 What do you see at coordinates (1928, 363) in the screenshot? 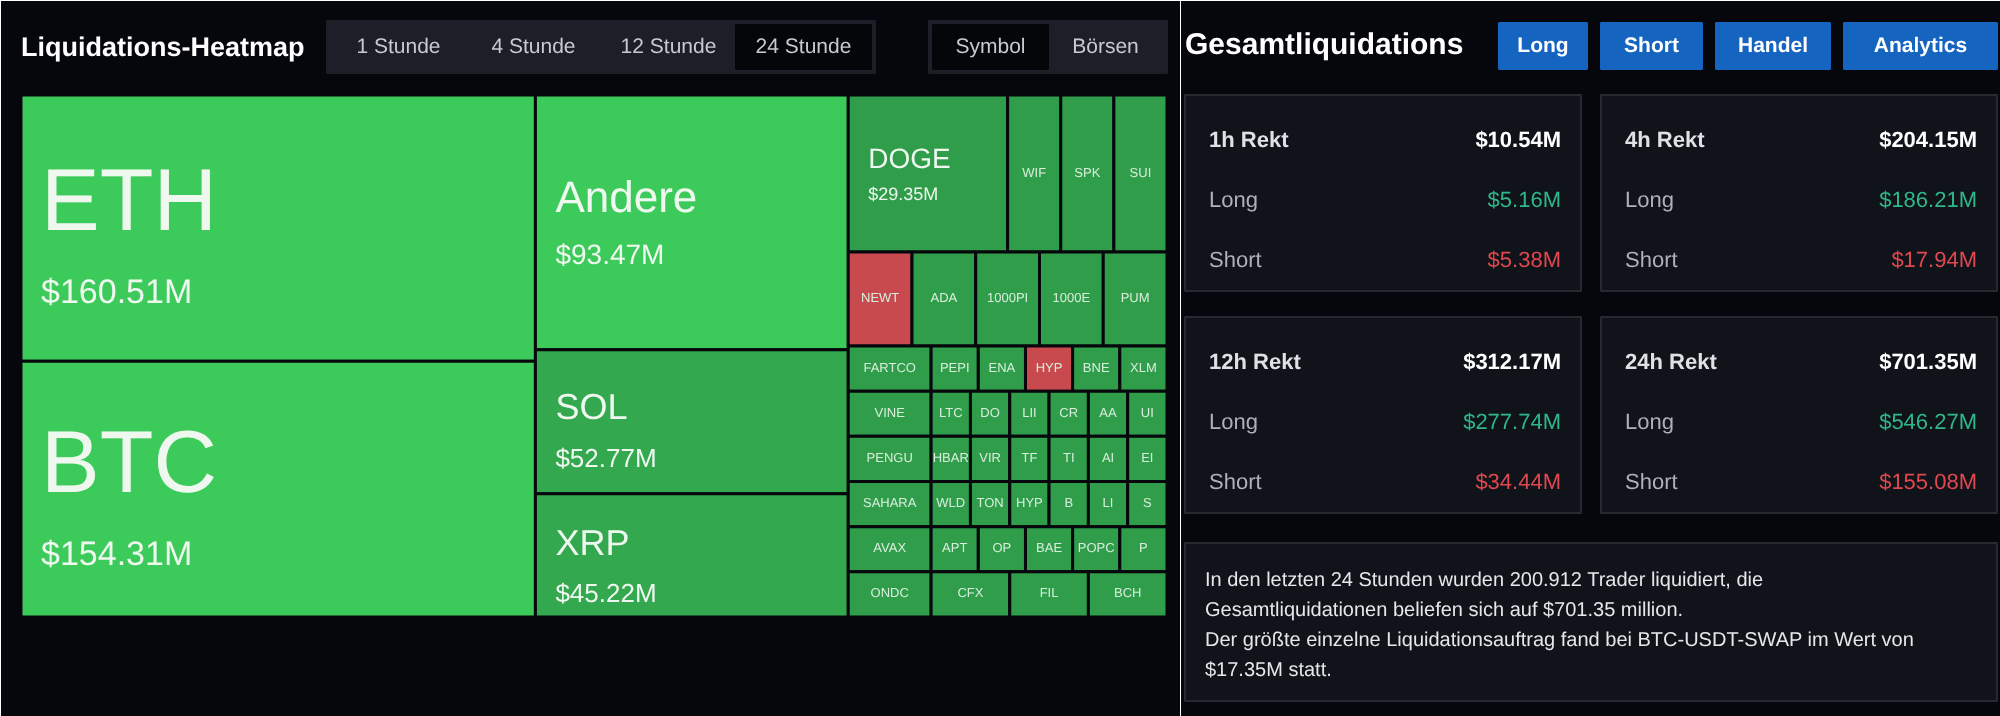
I see `text: $701.35M` at bounding box center [1928, 363].